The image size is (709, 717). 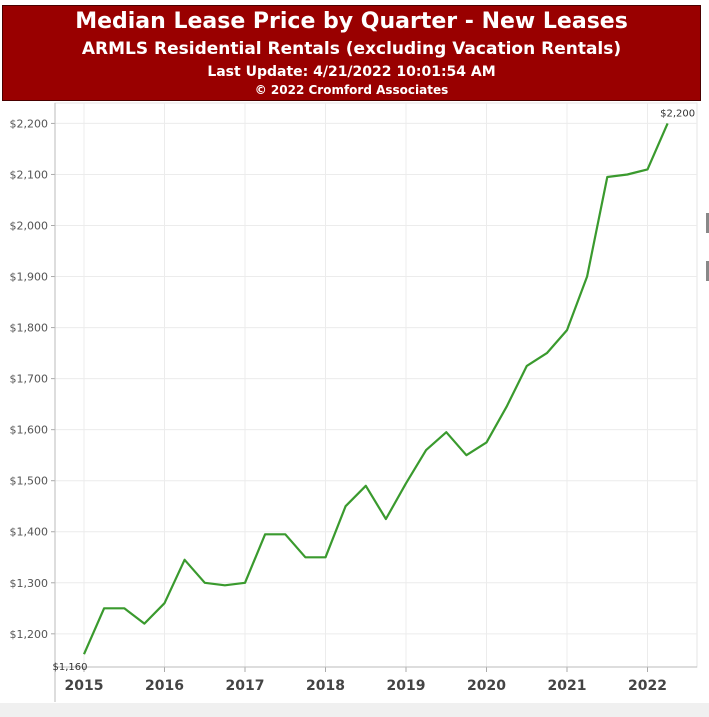 What do you see at coordinates (29, 328) in the screenshot?
I see `y-tick-label: $1,800` at bounding box center [29, 328].